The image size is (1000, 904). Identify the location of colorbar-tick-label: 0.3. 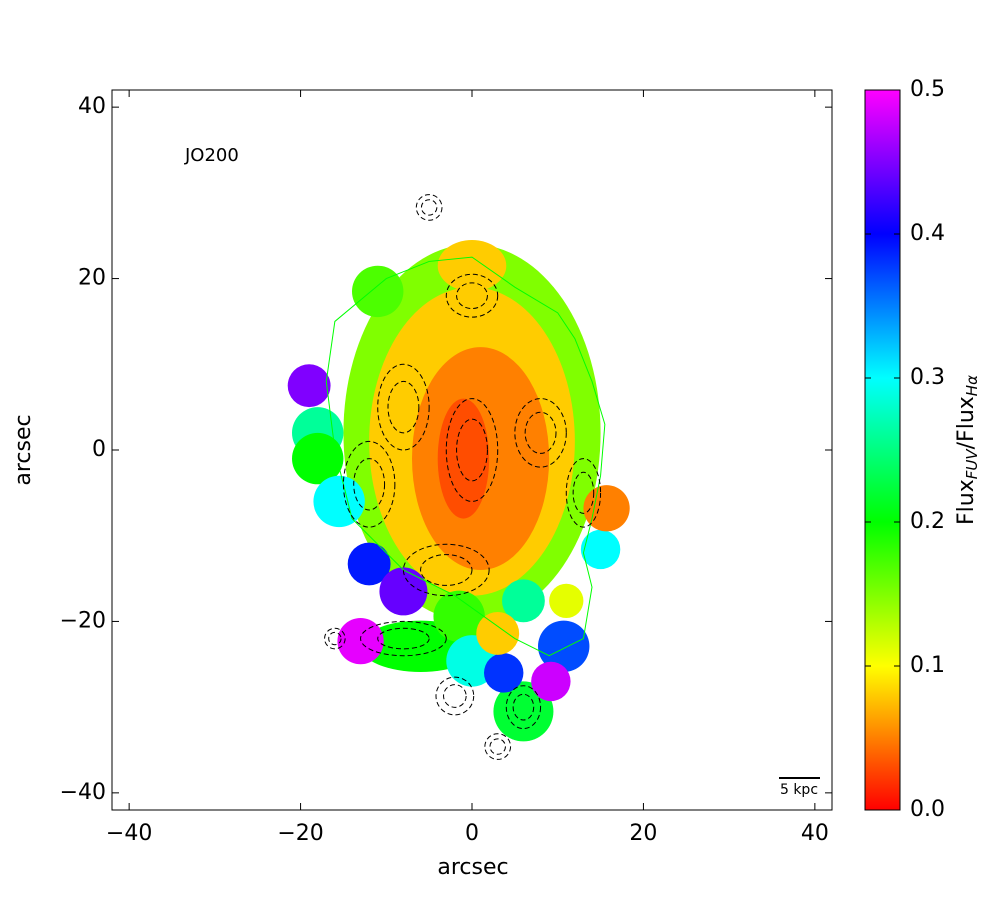
(927, 377).